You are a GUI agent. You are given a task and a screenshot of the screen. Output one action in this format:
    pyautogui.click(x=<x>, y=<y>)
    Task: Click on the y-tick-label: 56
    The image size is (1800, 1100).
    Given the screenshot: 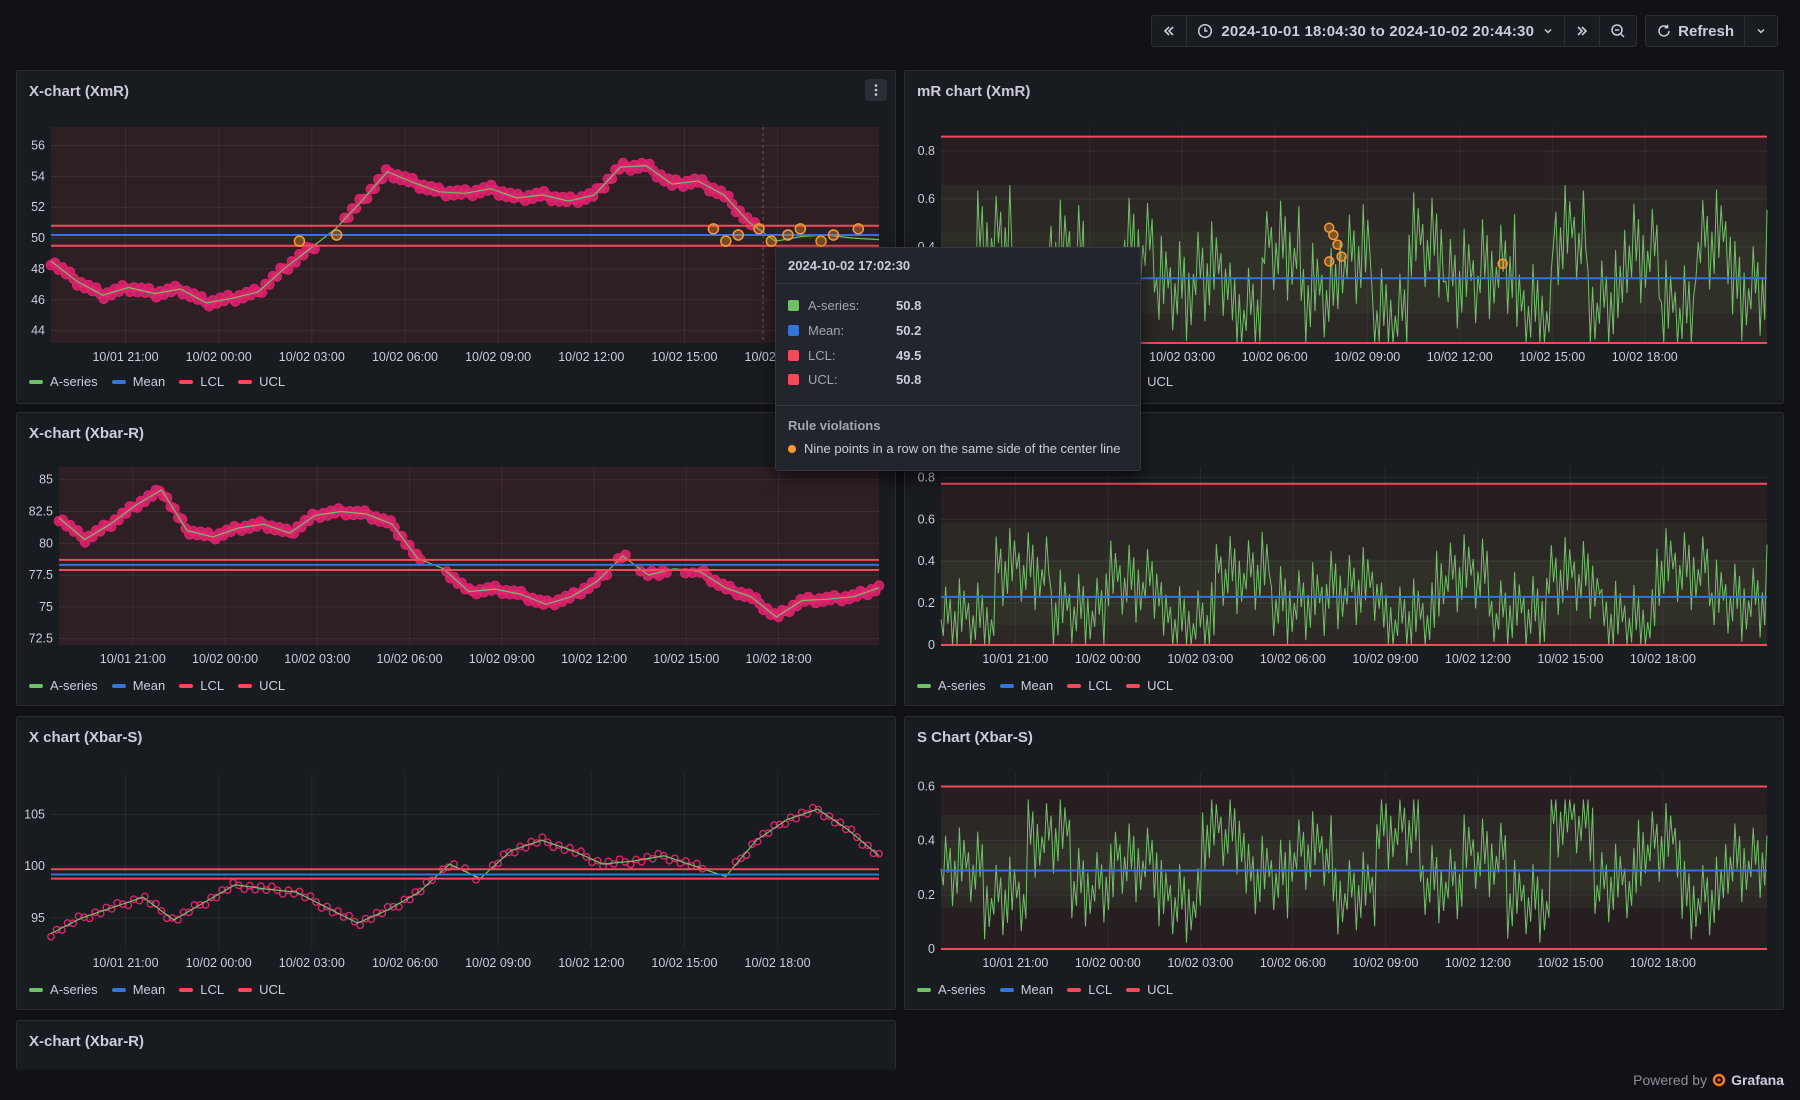 What is the action you would take?
    pyautogui.click(x=38, y=146)
    